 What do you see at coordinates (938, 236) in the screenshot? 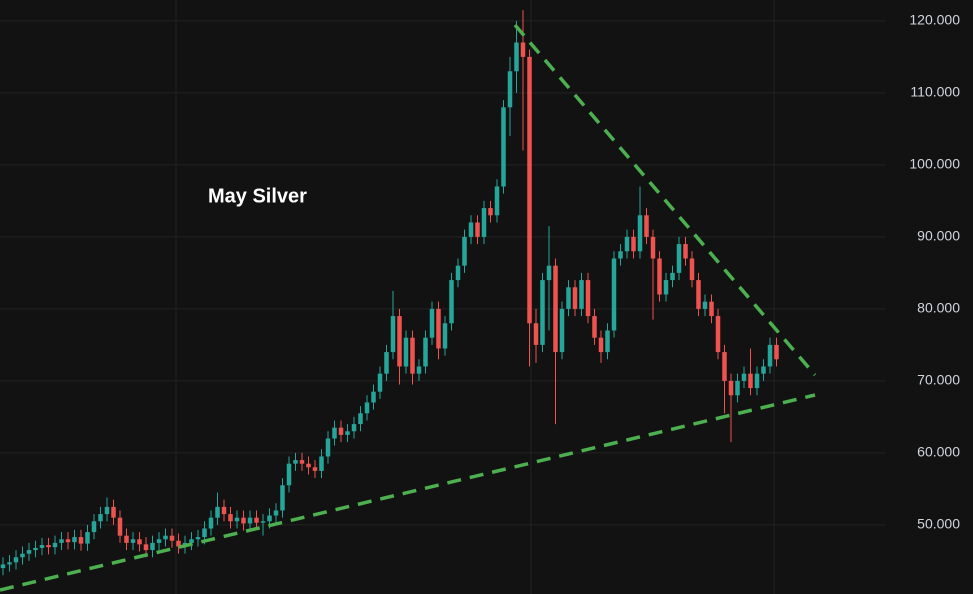
I see `y-tick-label: 90.000` at bounding box center [938, 236].